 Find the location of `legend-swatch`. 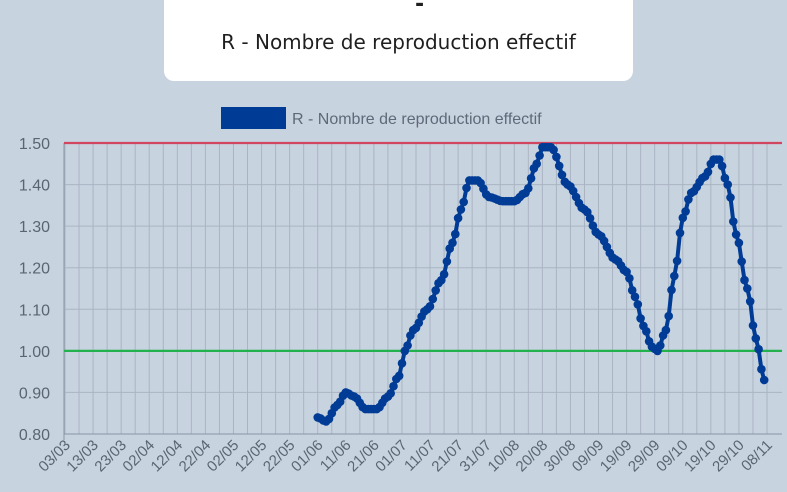

legend-swatch is located at coordinates (253, 118).